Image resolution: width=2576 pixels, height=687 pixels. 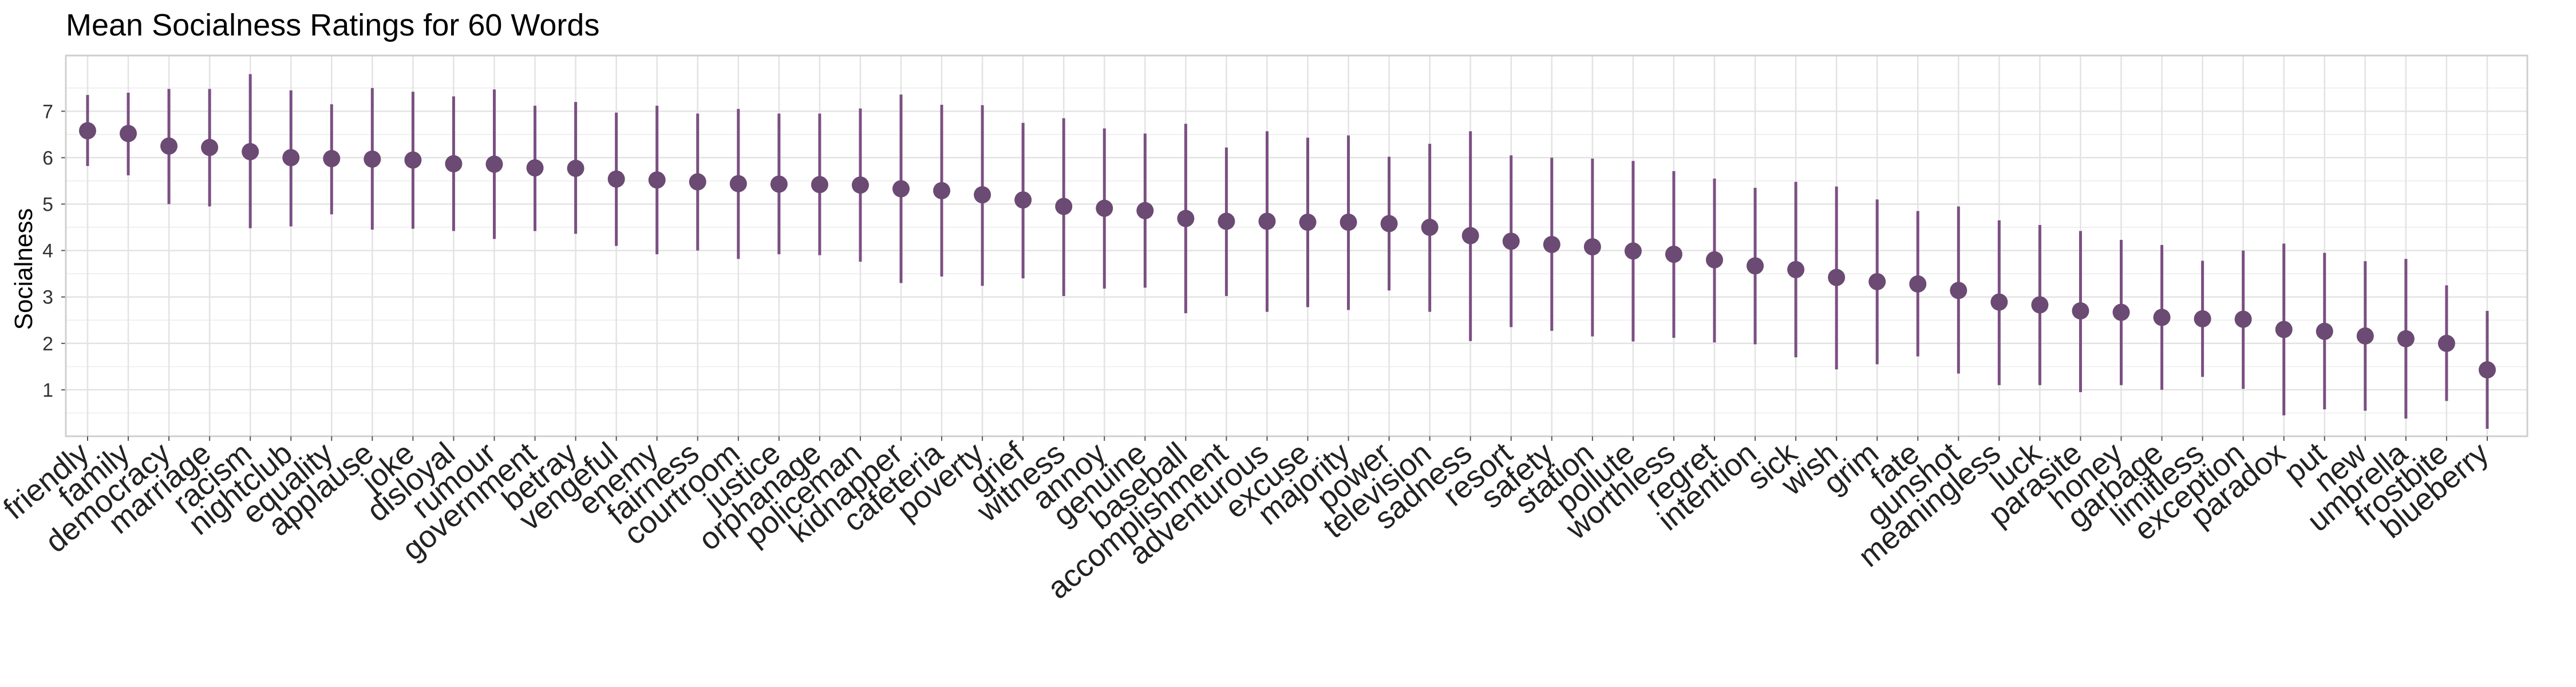 What do you see at coordinates (332, 25) in the screenshot?
I see `chart-title: Mean Socialness Ratings for 60 Words` at bounding box center [332, 25].